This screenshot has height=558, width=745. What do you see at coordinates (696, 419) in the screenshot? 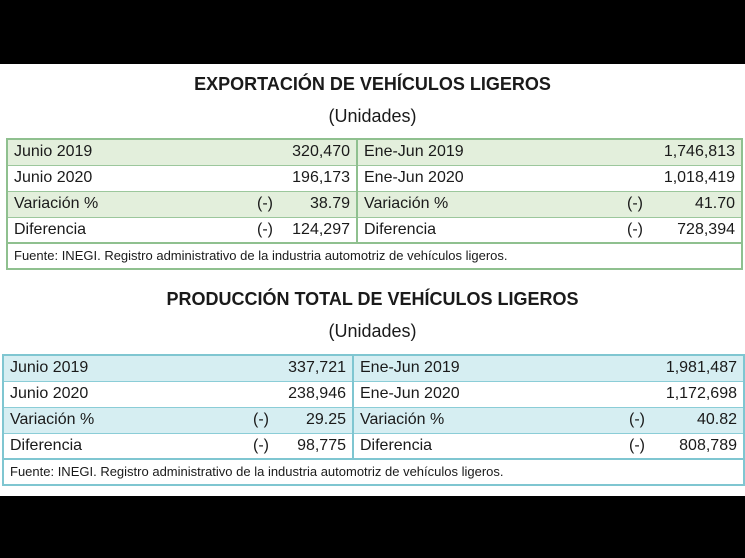
I see `value-cell: 40.82` at bounding box center [696, 419].